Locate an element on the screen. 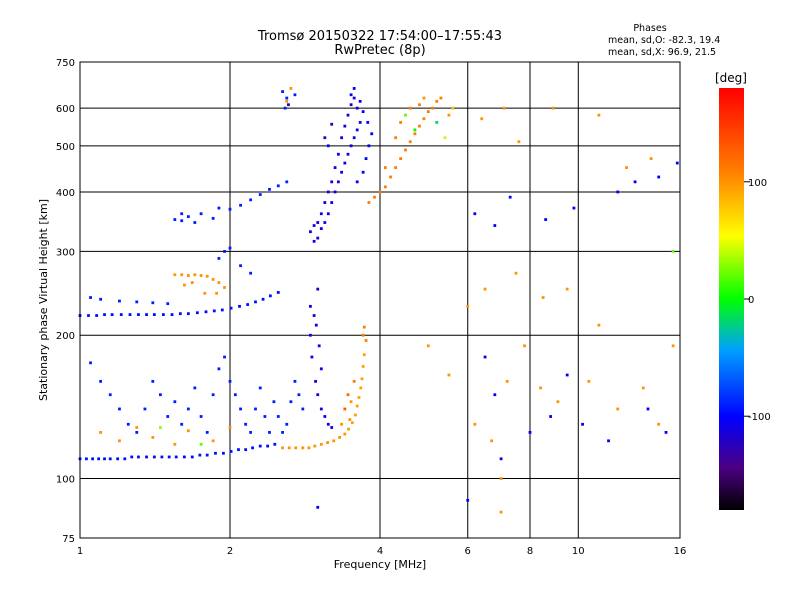  stats-line-x: mean, sd,X: 96.9, 21.5 is located at coordinates (662, 52).